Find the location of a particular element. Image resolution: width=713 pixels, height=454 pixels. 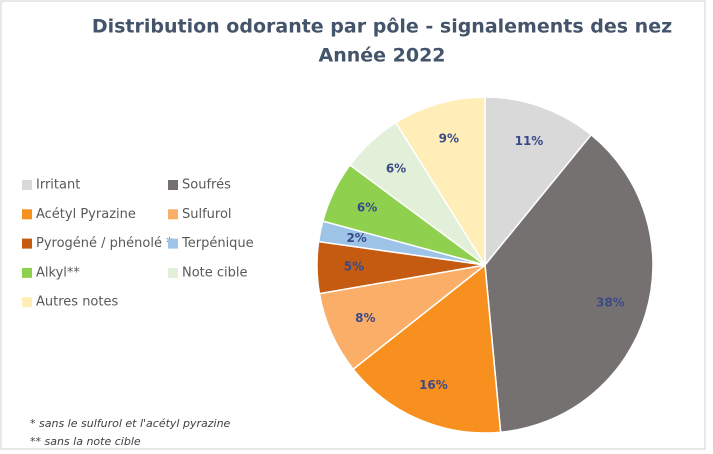

data-label: 38% is located at coordinates (610, 303).